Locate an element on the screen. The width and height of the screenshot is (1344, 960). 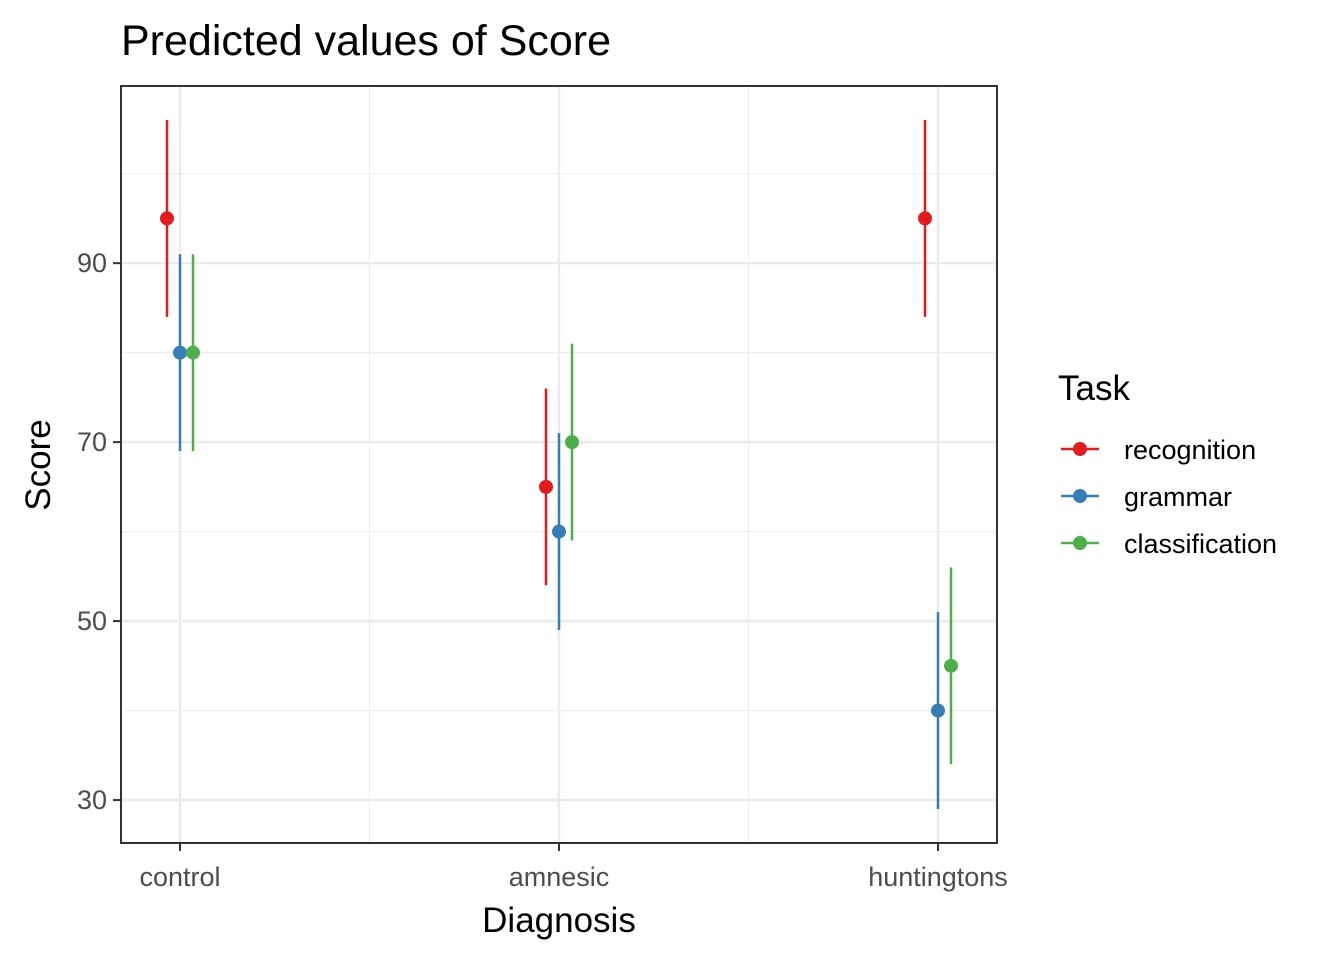
x-tick-label: control is located at coordinates (179, 877).